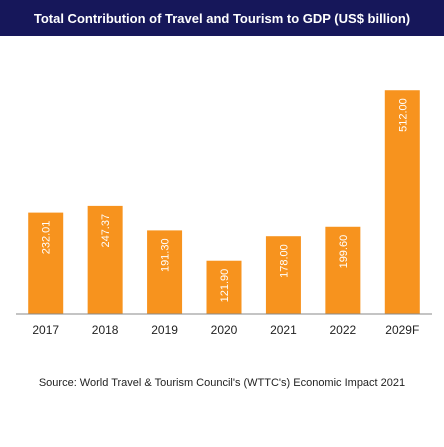  What do you see at coordinates (106, 231) in the screenshot?
I see `bar-value-label: 247.37` at bounding box center [106, 231].